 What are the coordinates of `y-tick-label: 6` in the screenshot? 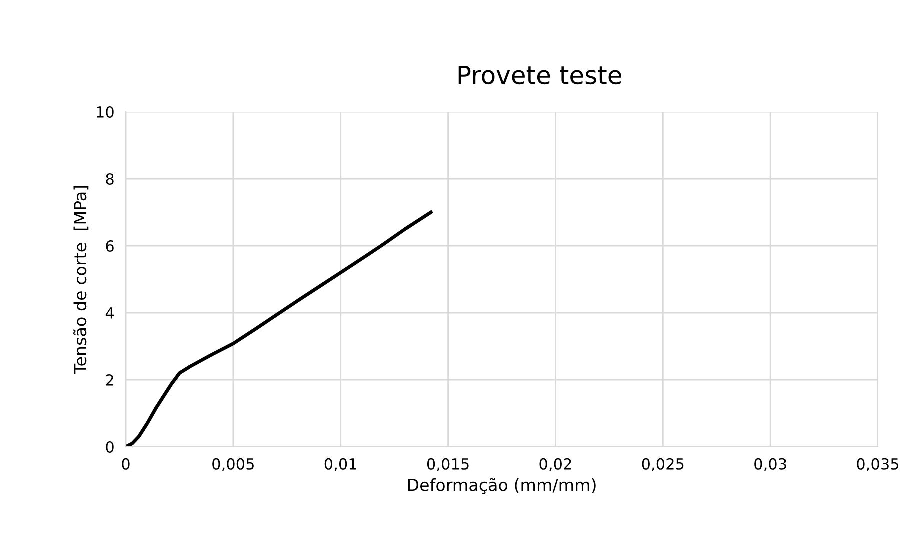 It's located at (110, 246).